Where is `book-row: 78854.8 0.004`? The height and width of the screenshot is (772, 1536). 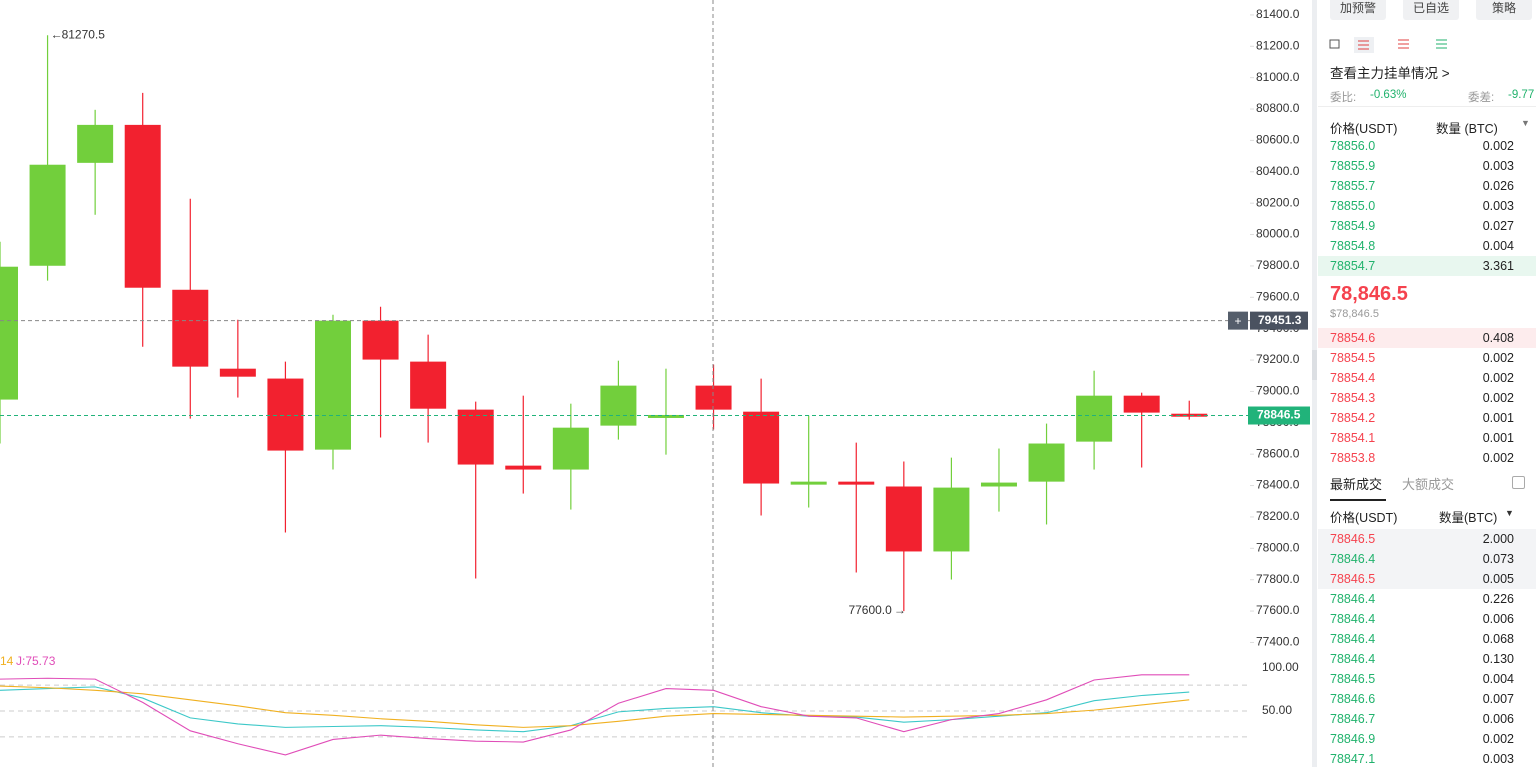
book-row: 78854.8 0.004 is located at coordinates (1427, 246).